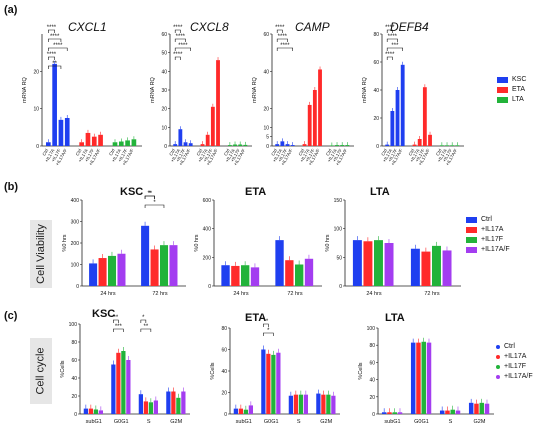 The image size is (550, 432). I want to click on legend-c-item-ctrl: Ctrl, so click(514, 346).